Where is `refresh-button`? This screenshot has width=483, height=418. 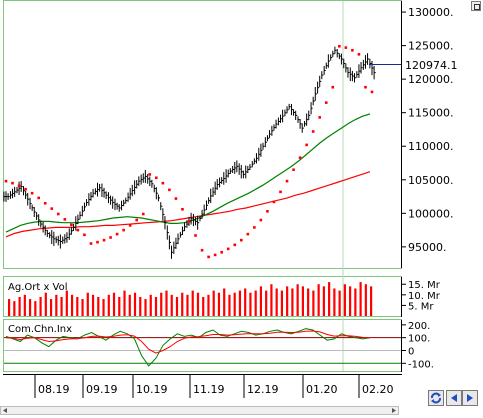
refresh-button is located at coordinates (436, 398).